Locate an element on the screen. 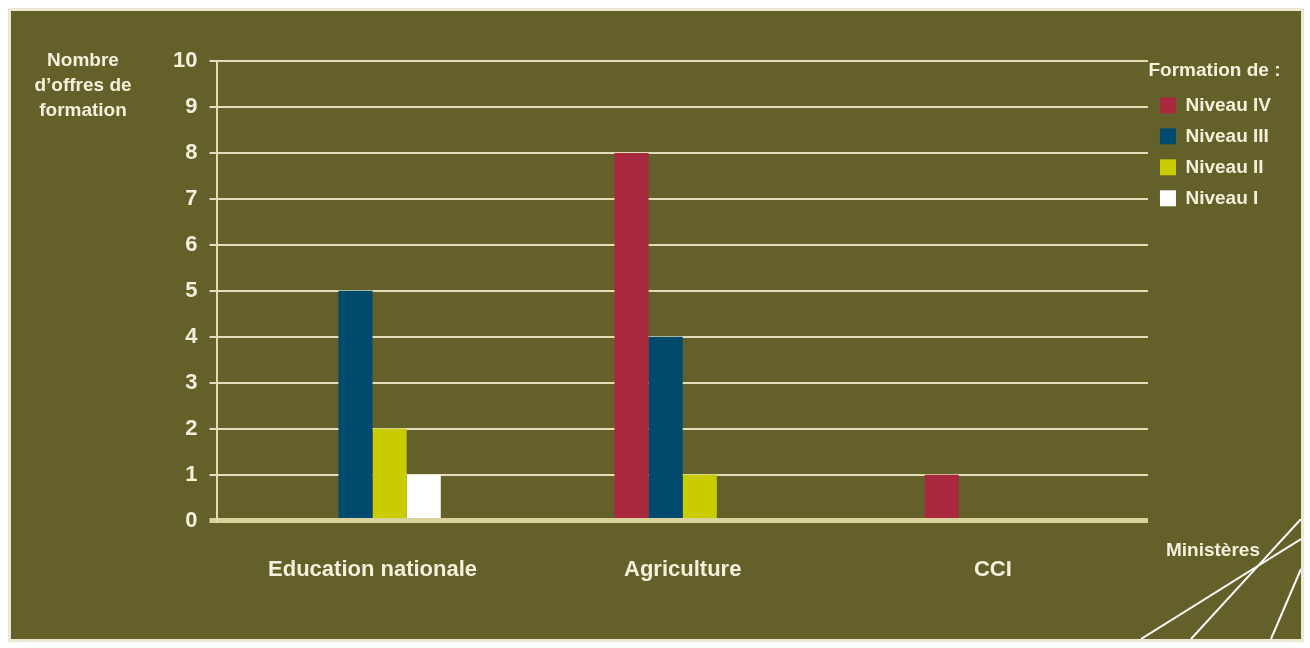  legend-label: Niveau II is located at coordinates (1224, 166).